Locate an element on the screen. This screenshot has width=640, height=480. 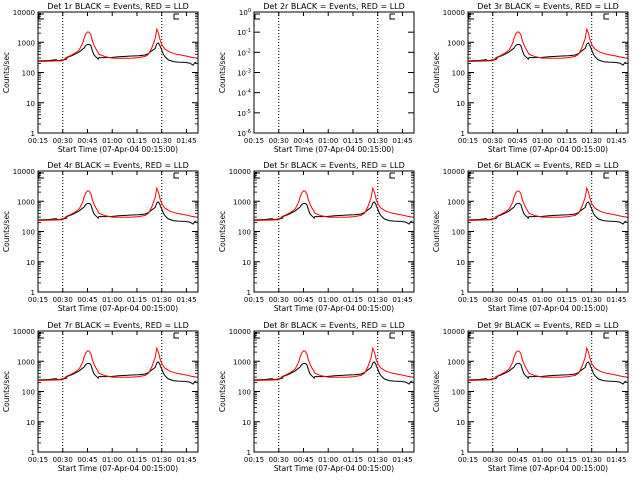
chart-title: Det 7r BLACK = Events, RED = LLD is located at coordinates (118, 325).